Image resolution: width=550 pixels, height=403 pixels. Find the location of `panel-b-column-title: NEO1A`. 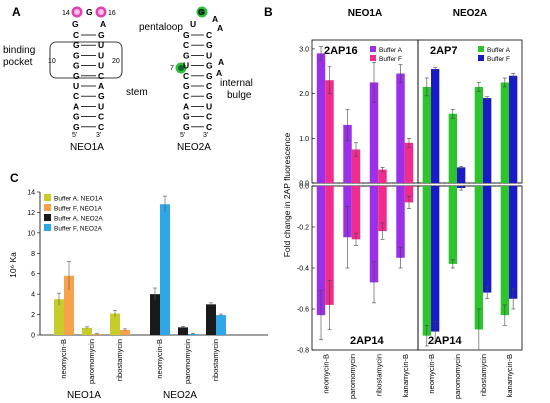

panel-b-column-title: NEO1A is located at coordinates (365, 13).